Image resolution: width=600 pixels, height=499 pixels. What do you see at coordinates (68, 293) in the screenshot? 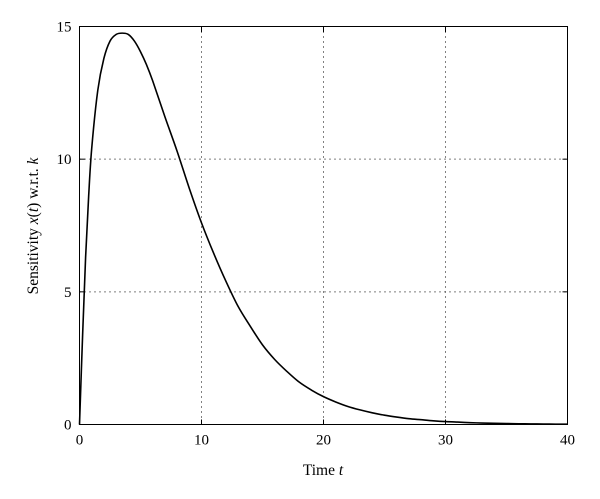
I see `y-tick-label: 5` at bounding box center [68, 293].